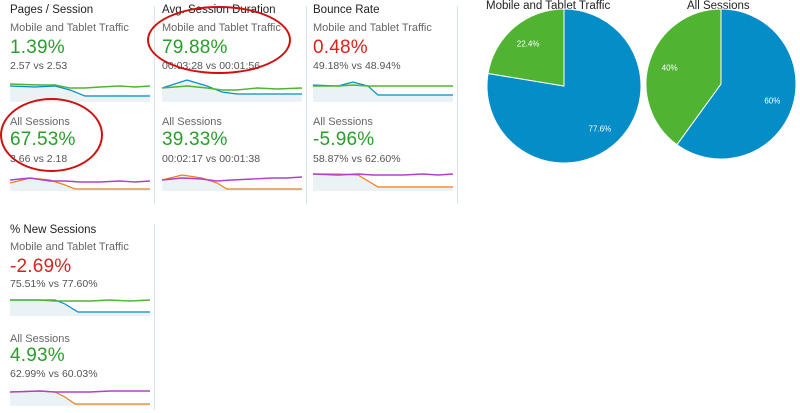  Describe the element at coordinates (340, 47) in the screenshot. I see `change-value: 0.48%` at that location.